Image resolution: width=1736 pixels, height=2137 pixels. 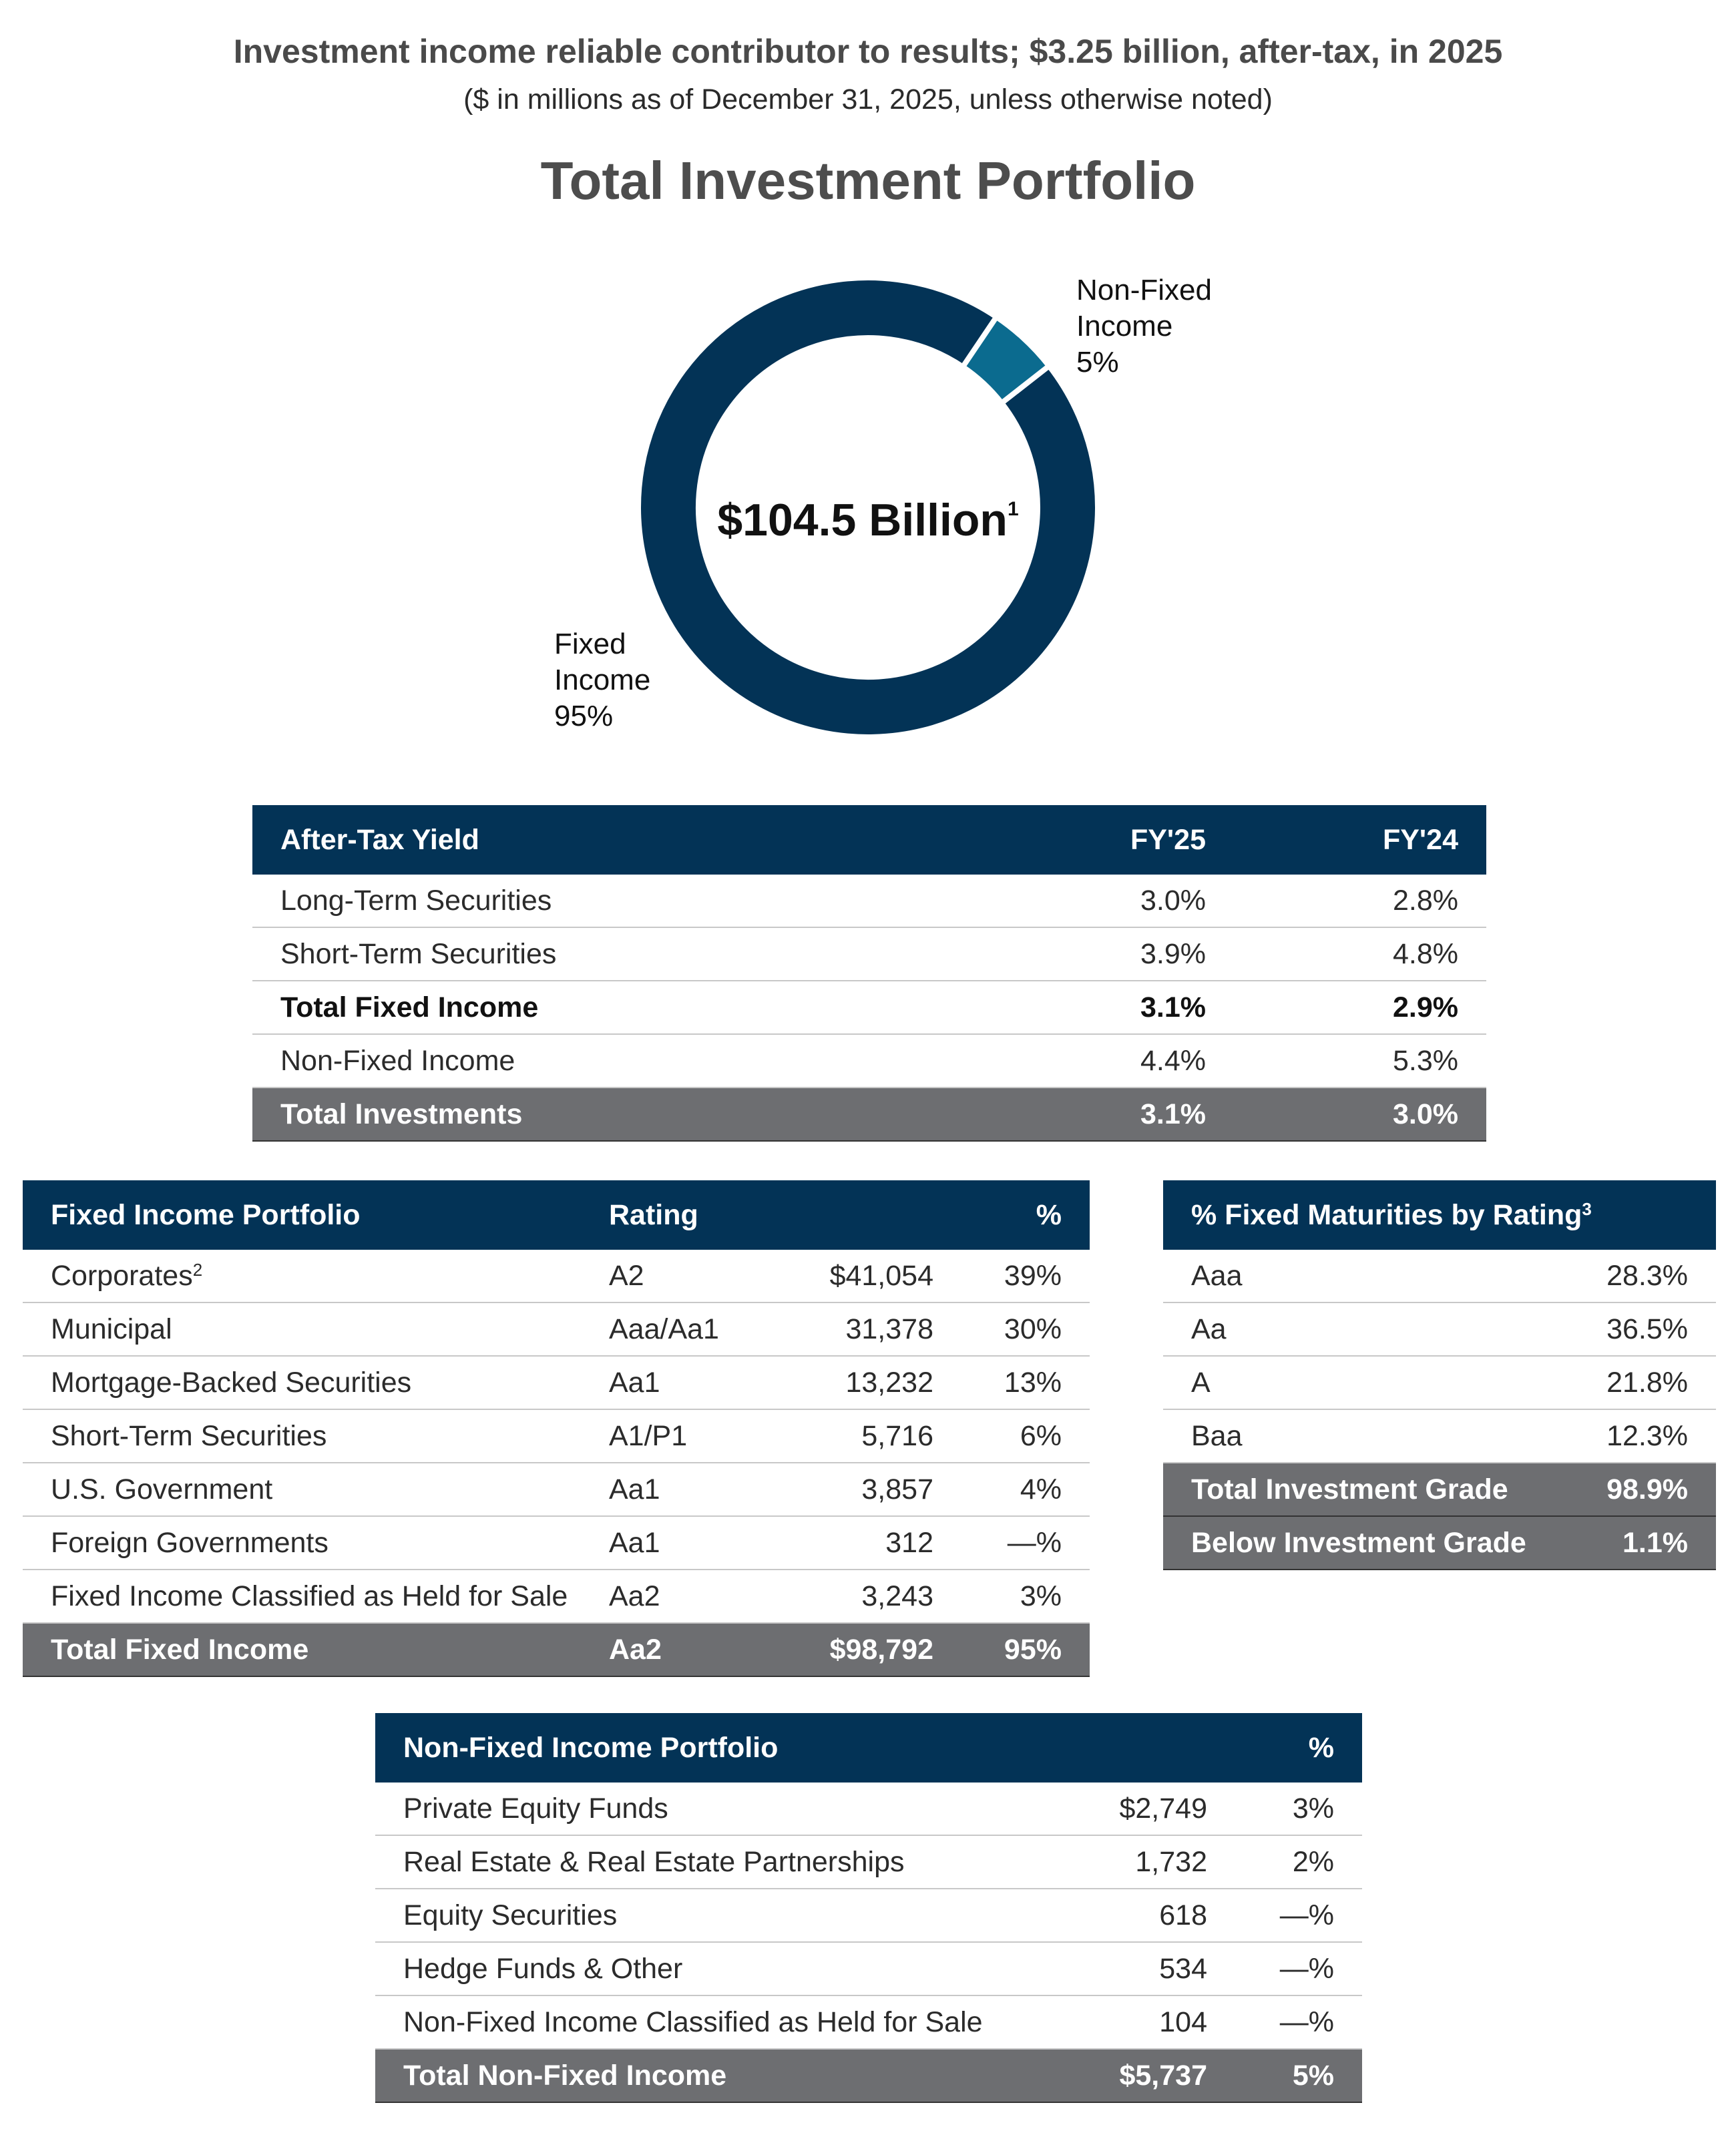 I want to click on amount-value: 3,857, so click(x=864, y=1490).